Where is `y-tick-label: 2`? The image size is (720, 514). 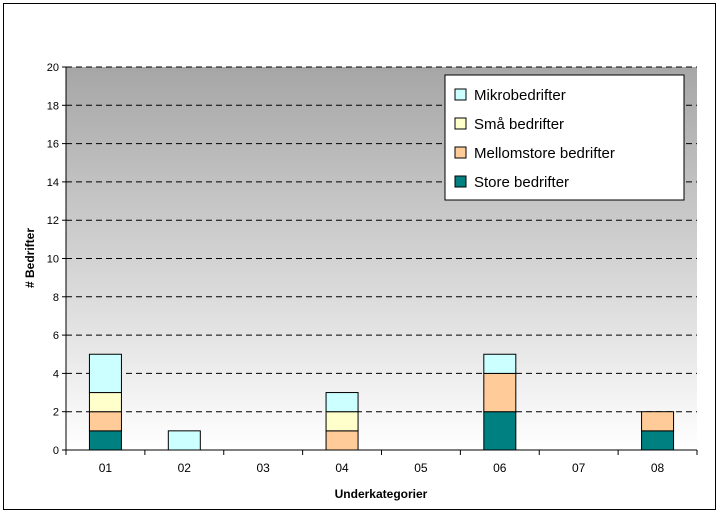
y-tick-label: 2 is located at coordinates (56, 413).